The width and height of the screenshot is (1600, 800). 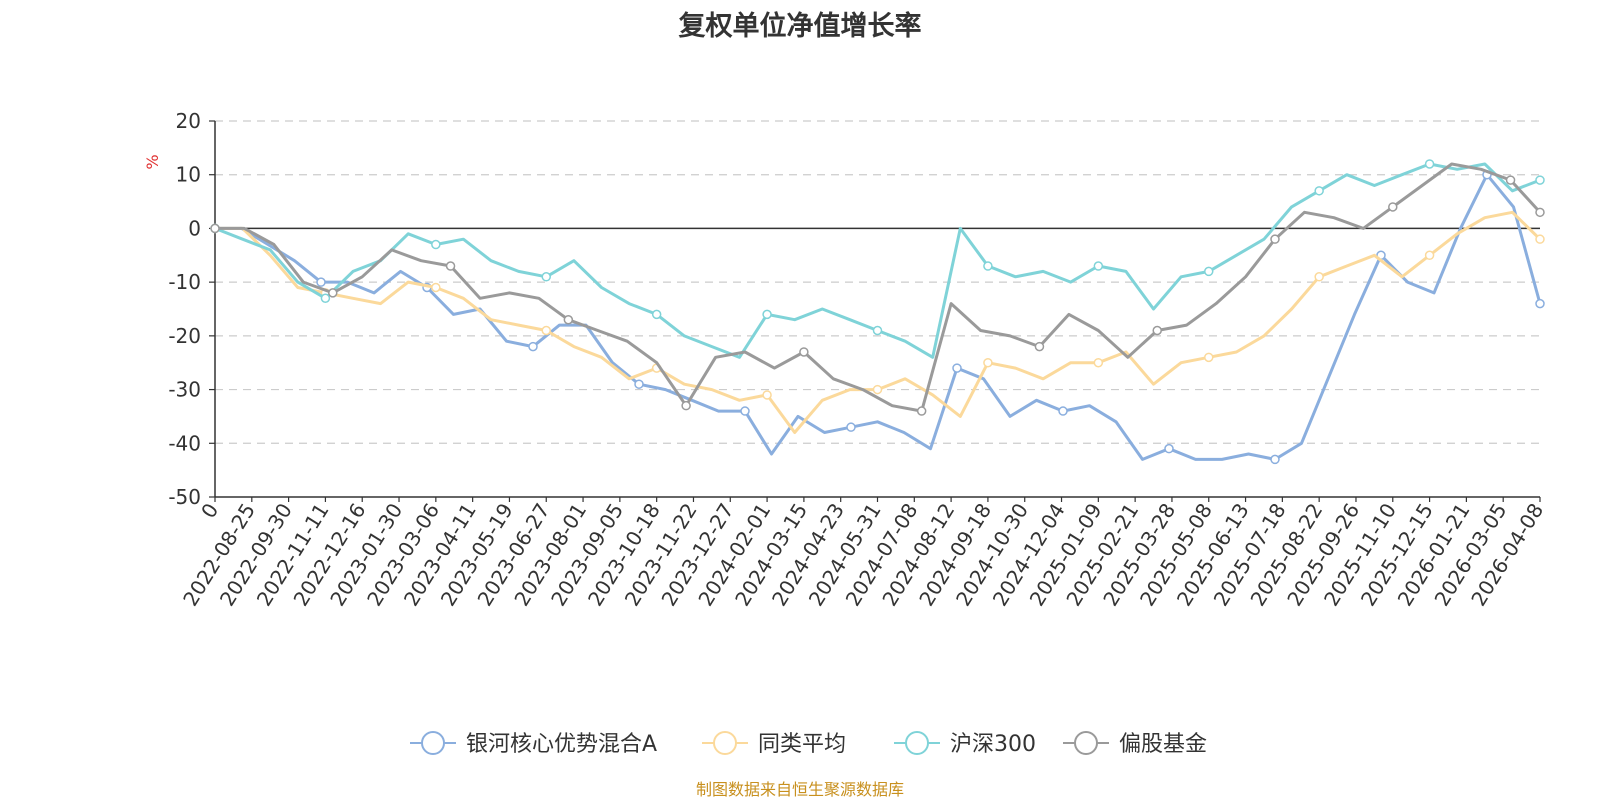 What do you see at coordinates (188, 121) in the screenshot?
I see `y-tick-label: 20` at bounding box center [188, 121].